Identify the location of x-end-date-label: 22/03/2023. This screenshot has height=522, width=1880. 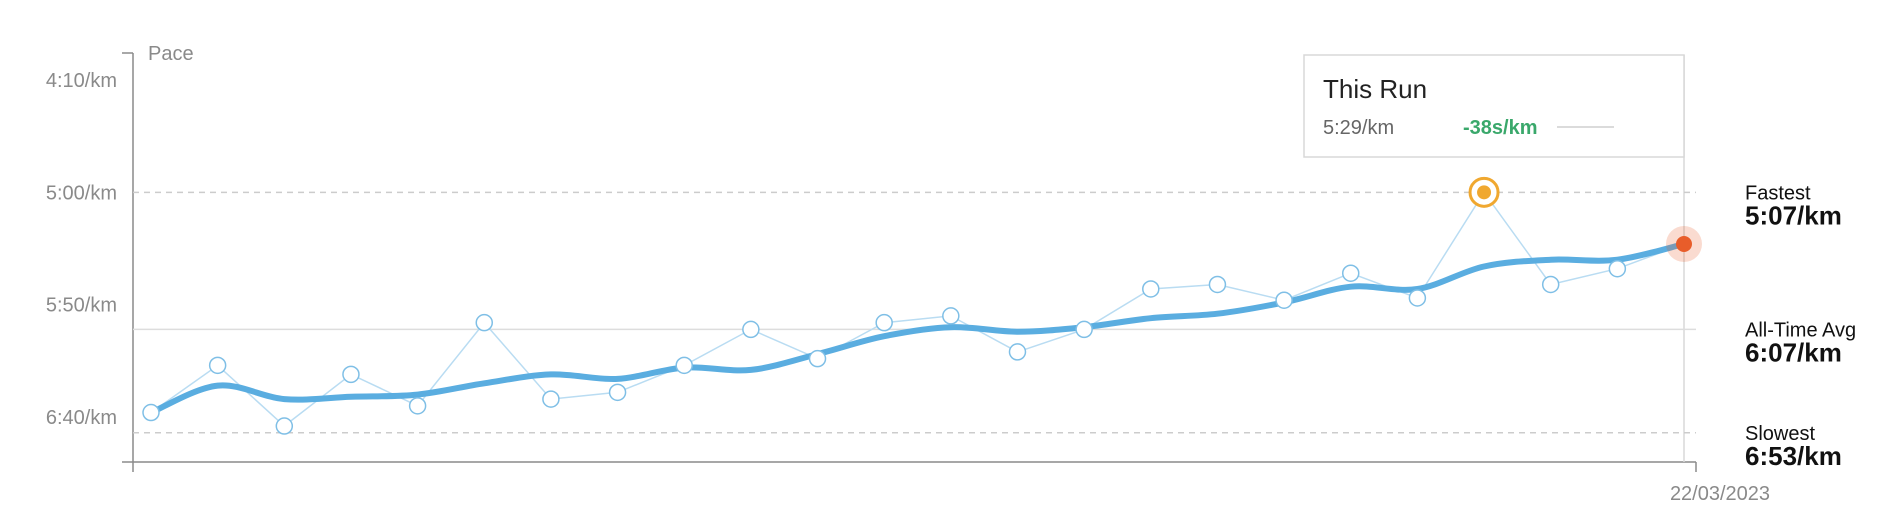
(1720, 494).